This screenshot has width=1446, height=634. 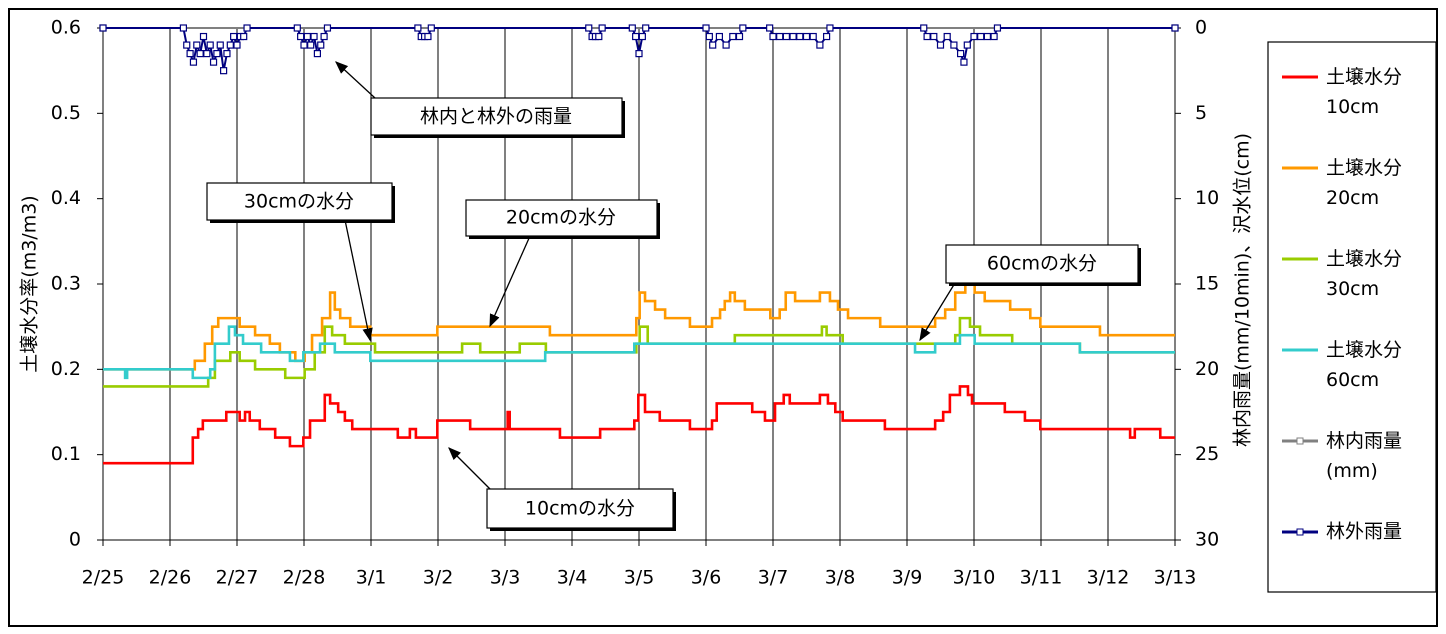 What do you see at coordinates (1364, 92) in the screenshot?
I see `legend-label: 土壌水分 10cm` at bounding box center [1364, 92].